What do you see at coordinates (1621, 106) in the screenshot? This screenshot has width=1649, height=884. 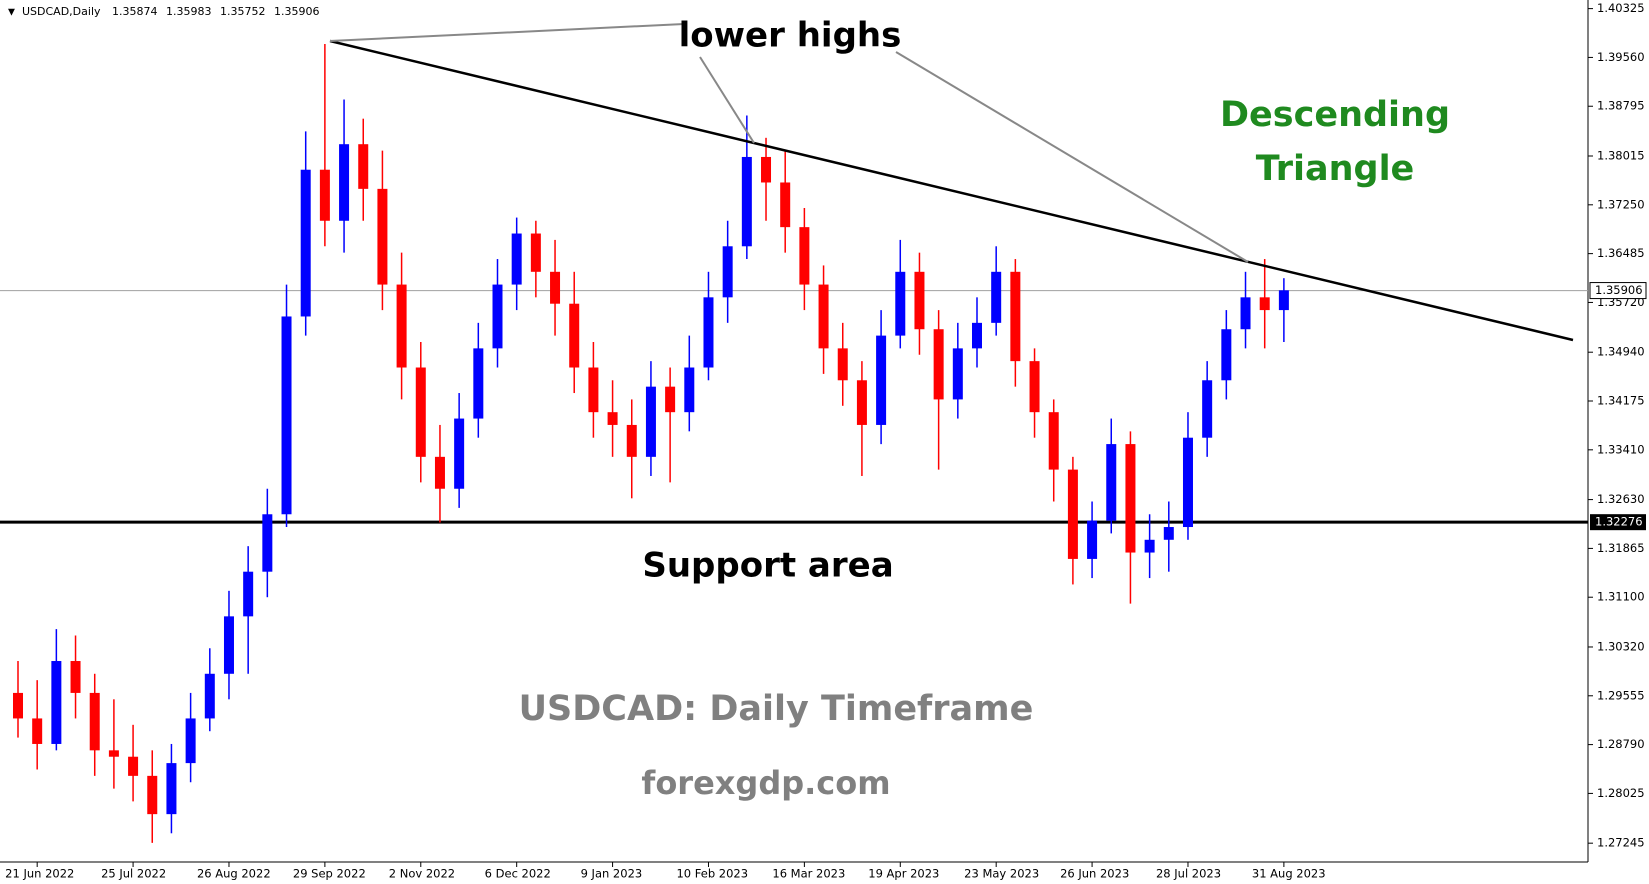 I see `y-tick-label: 1.38795` at bounding box center [1621, 106].